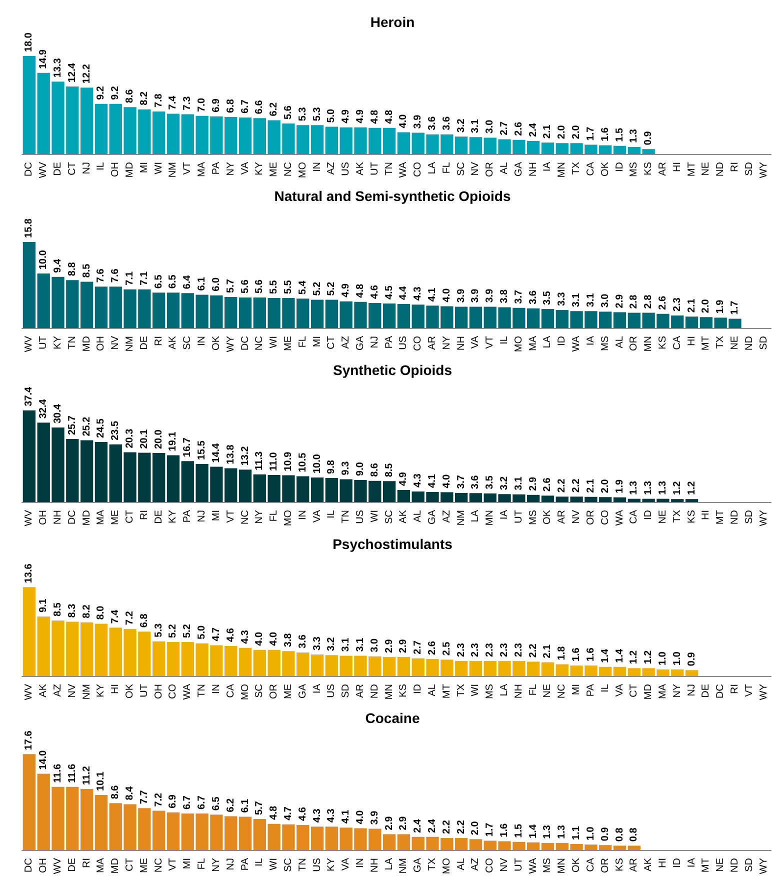 The width and height of the screenshot is (777, 886). What do you see at coordinates (404, 517) in the screenshot?
I see `x-tick-label: AK` at bounding box center [404, 517].